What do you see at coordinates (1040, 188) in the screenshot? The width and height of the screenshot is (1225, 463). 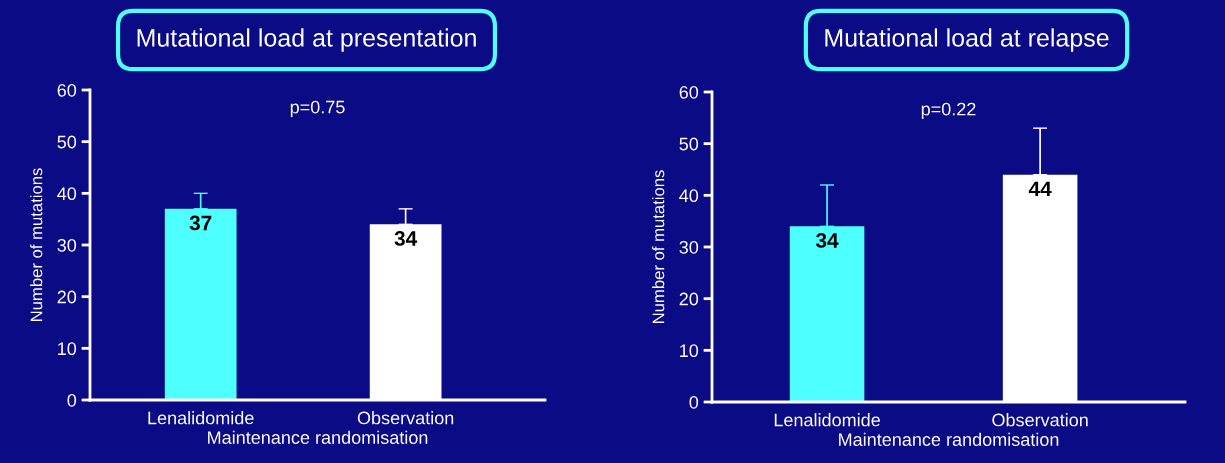 I see `data-label: 44` at bounding box center [1040, 188].